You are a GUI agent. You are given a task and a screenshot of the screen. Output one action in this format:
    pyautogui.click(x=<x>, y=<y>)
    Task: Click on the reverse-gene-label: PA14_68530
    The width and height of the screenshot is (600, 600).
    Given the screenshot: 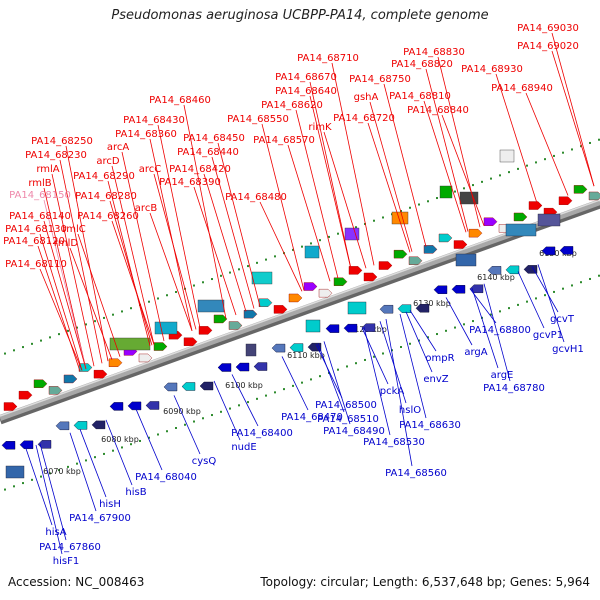 What is the action you would take?
    pyautogui.click(x=394, y=442)
    